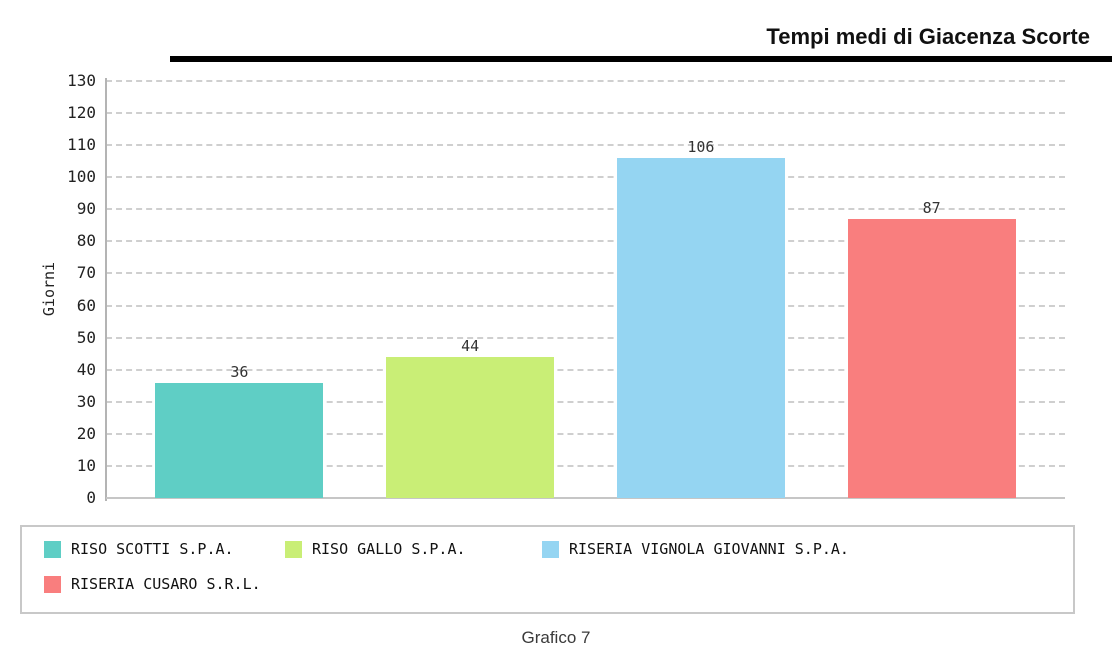 This screenshot has width=1112, height=652. I want to click on legend-label: RISERIA VIGNOLA GIOVANNI S.P.A., so click(709, 549).